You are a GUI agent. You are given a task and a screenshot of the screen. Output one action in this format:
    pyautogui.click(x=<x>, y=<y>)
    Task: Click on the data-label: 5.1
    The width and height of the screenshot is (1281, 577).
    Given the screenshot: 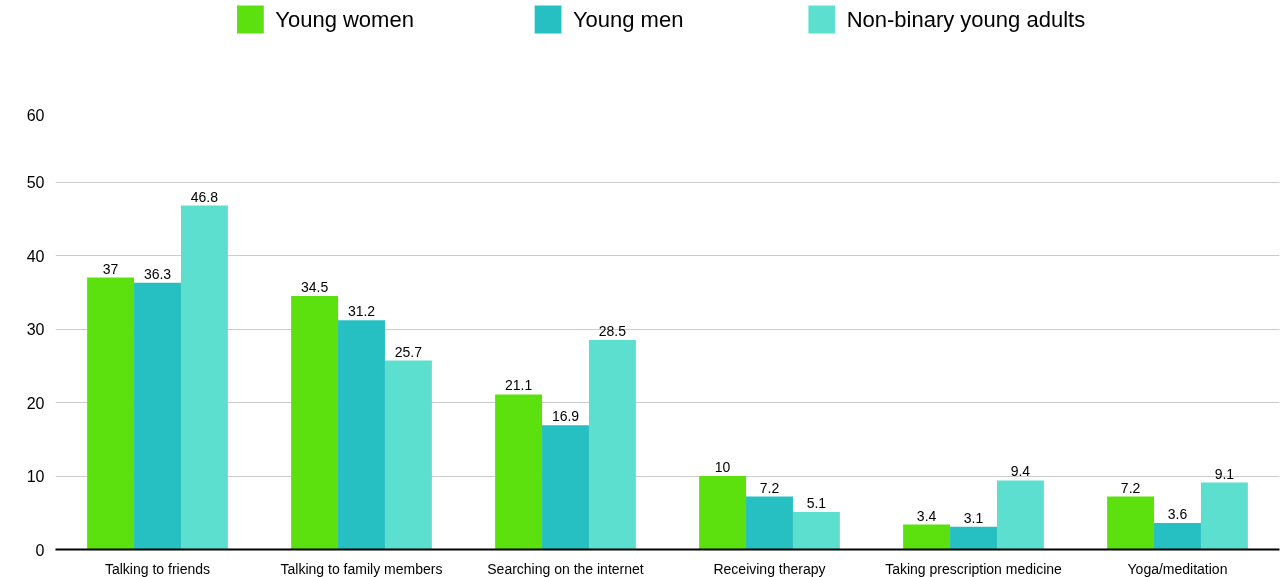 What is the action you would take?
    pyautogui.click(x=816, y=503)
    